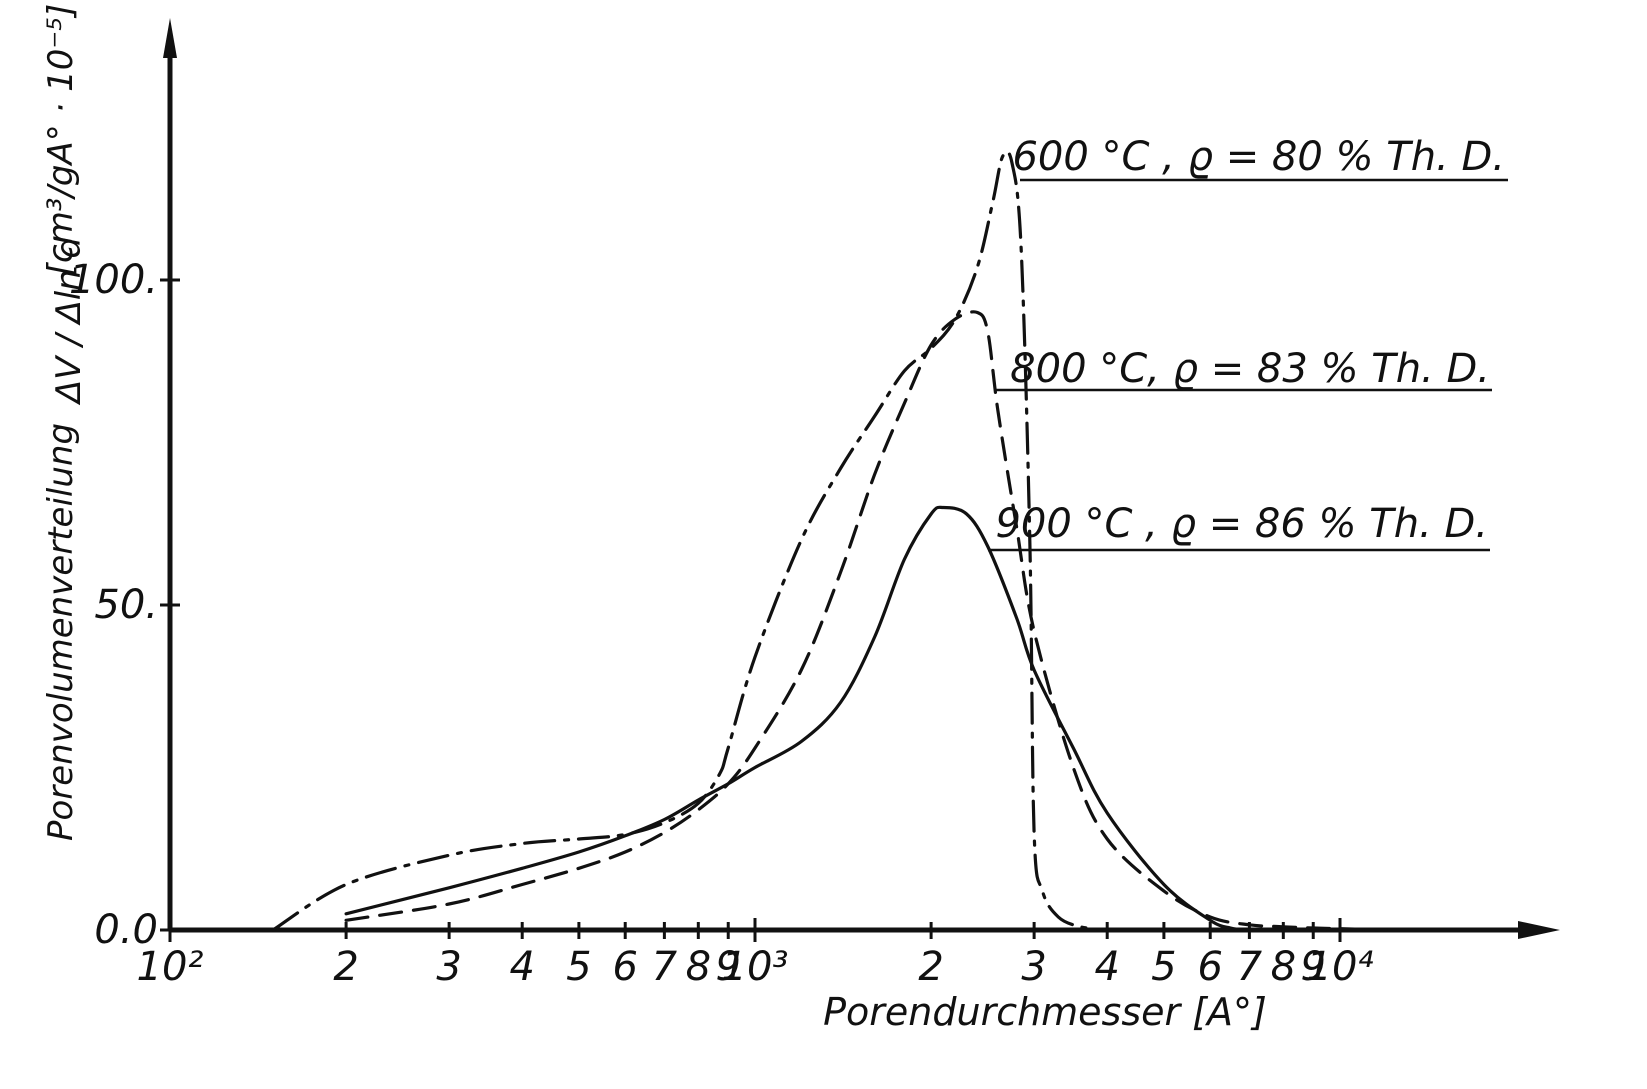 The width and height of the screenshot is (1647, 1089). Describe the element at coordinates (624, 967) in the screenshot. I see `x-tick-label-5: 6` at that location.